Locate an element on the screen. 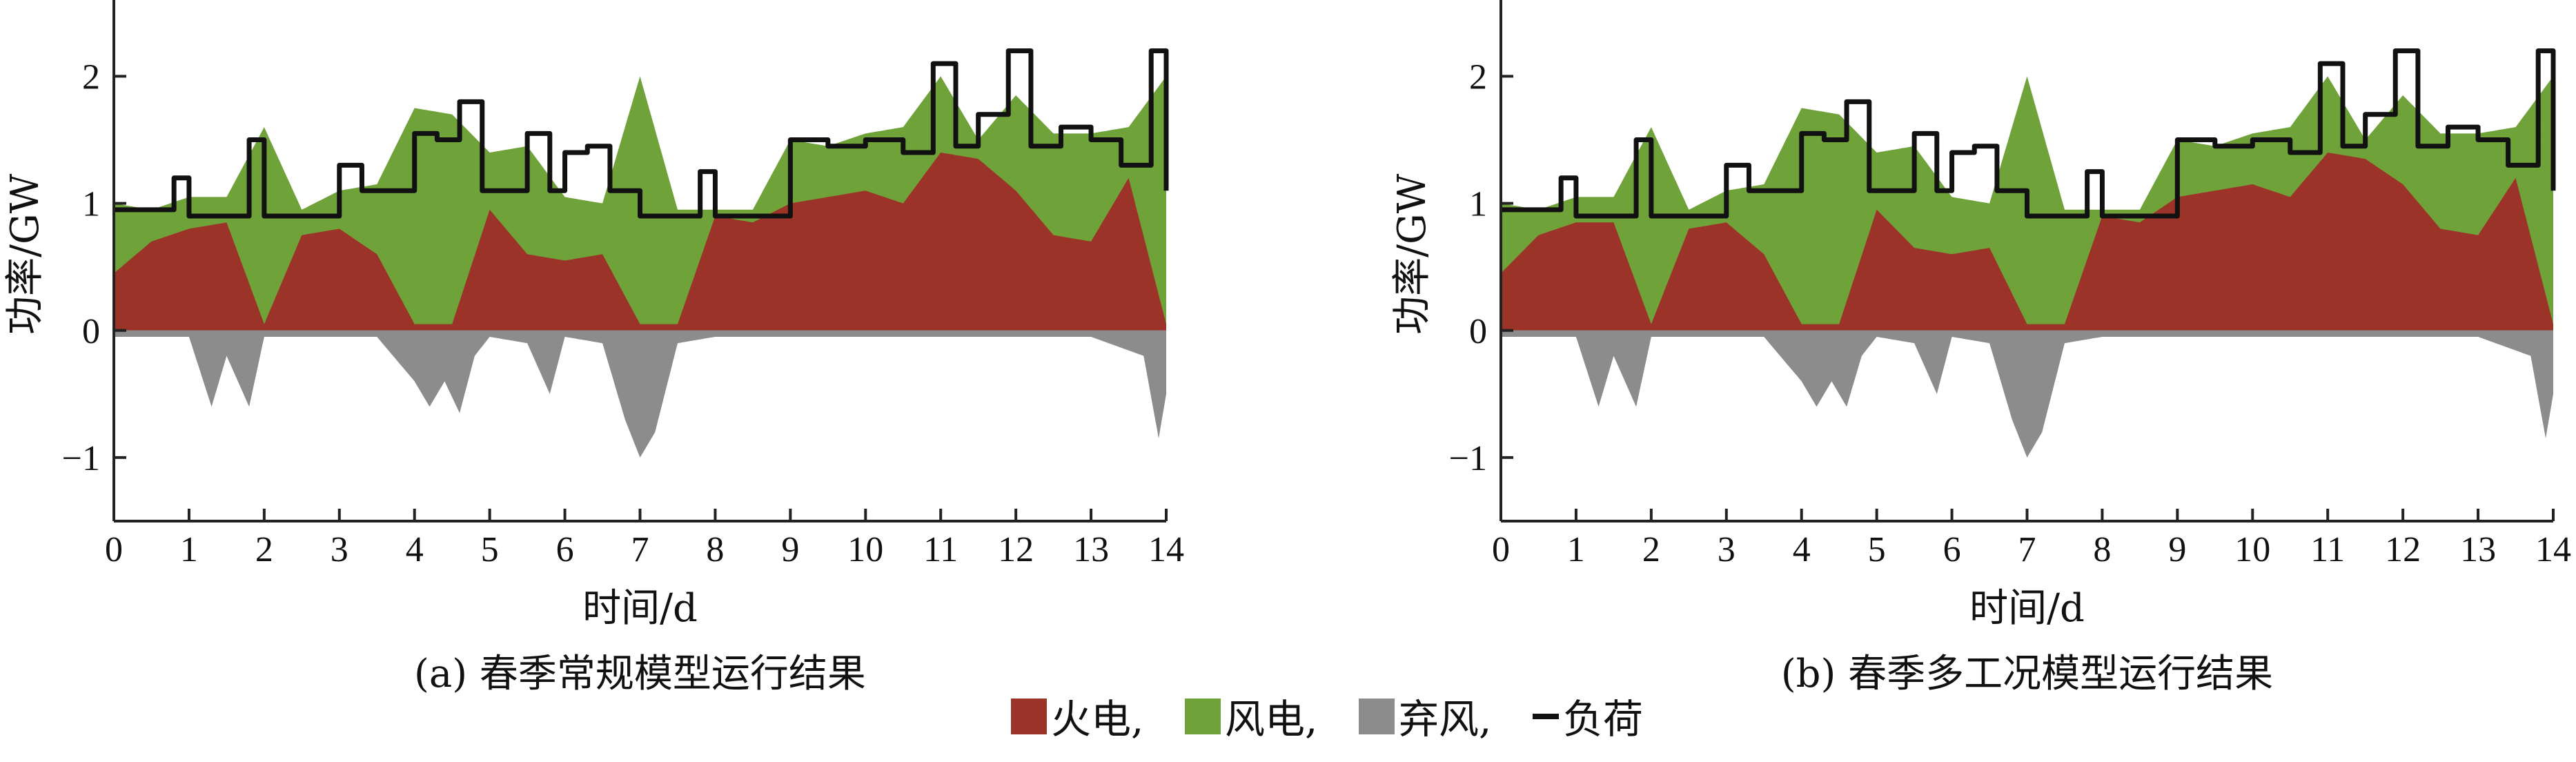  panel-caption: (a) 春季常规模型运行结果 is located at coordinates (640, 674).